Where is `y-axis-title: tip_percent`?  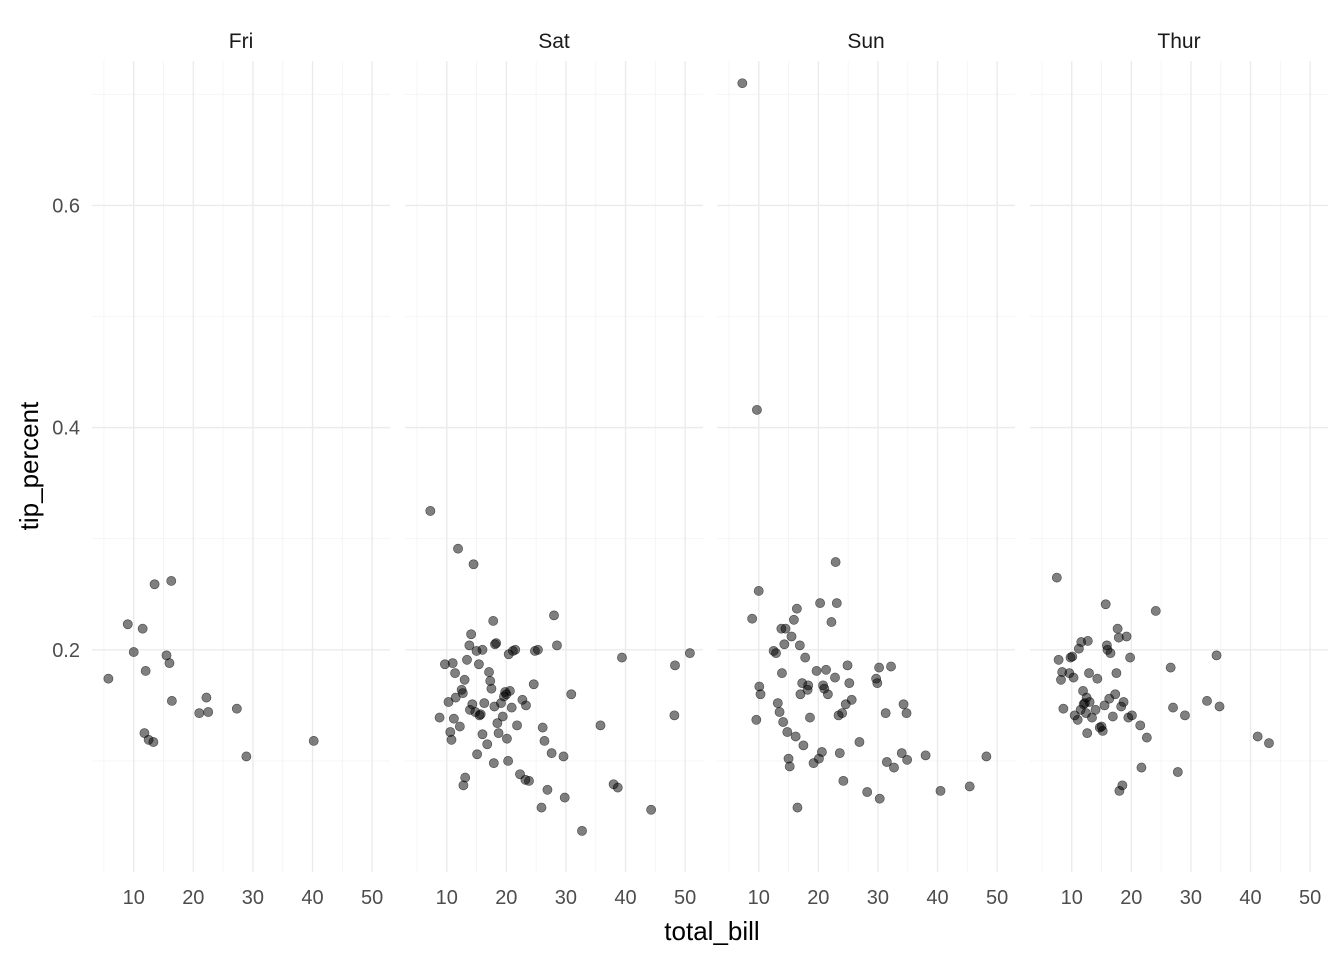 y-axis-title: tip_percent is located at coordinates (29, 465).